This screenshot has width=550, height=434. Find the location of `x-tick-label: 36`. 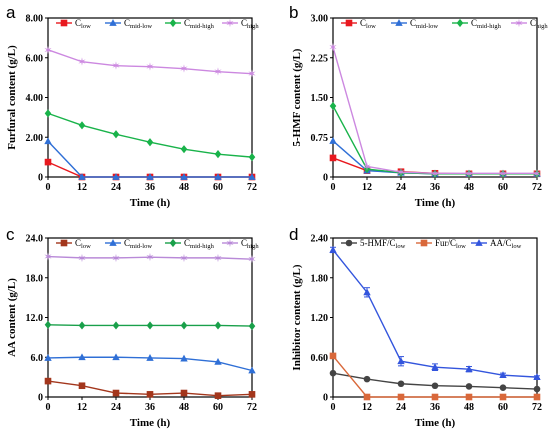

x-tick-label: 36 is located at coordinates (150, 187).